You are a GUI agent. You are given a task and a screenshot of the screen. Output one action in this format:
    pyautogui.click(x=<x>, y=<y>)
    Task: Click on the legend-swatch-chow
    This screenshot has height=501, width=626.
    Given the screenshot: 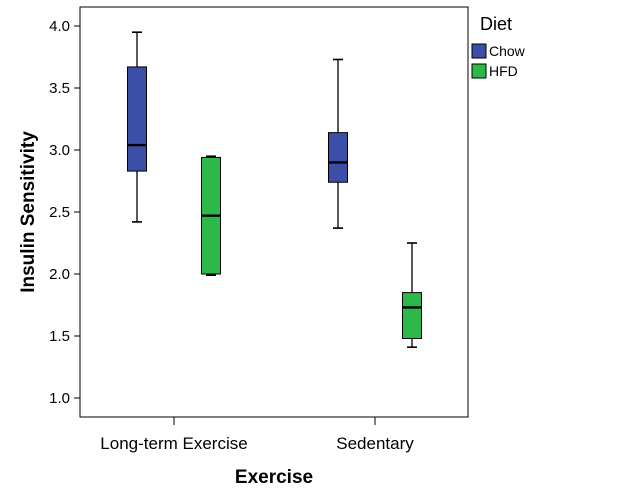 What is the action you would take?
    pyautogui.click(x=479, y=51)
    